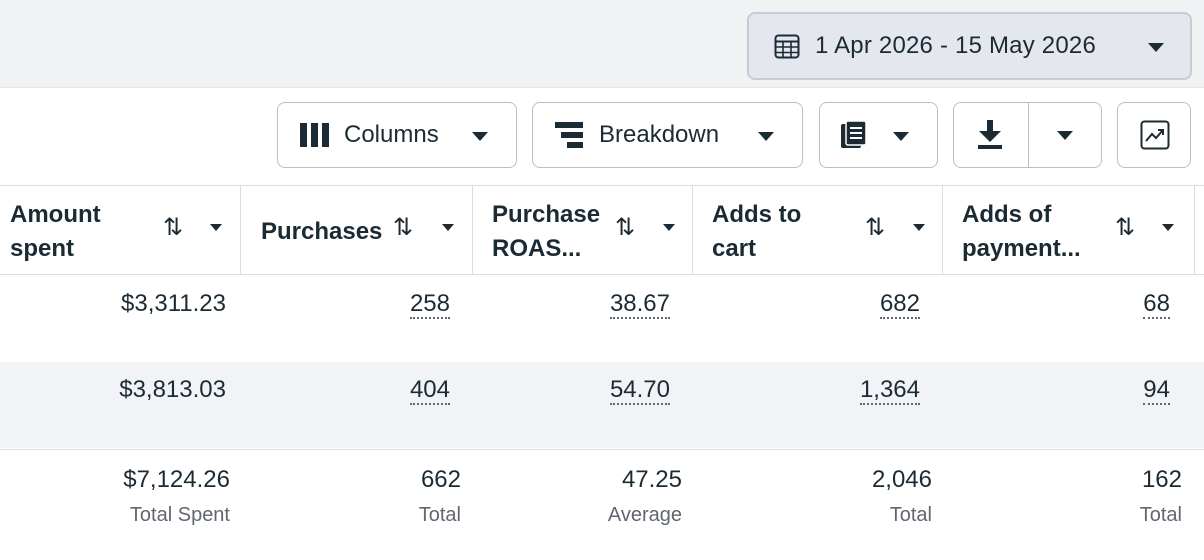 The height and width of the screenshot is (560, 1204). I want to click on total-purchase-roas: 47.25 Average, so click(577, 488).